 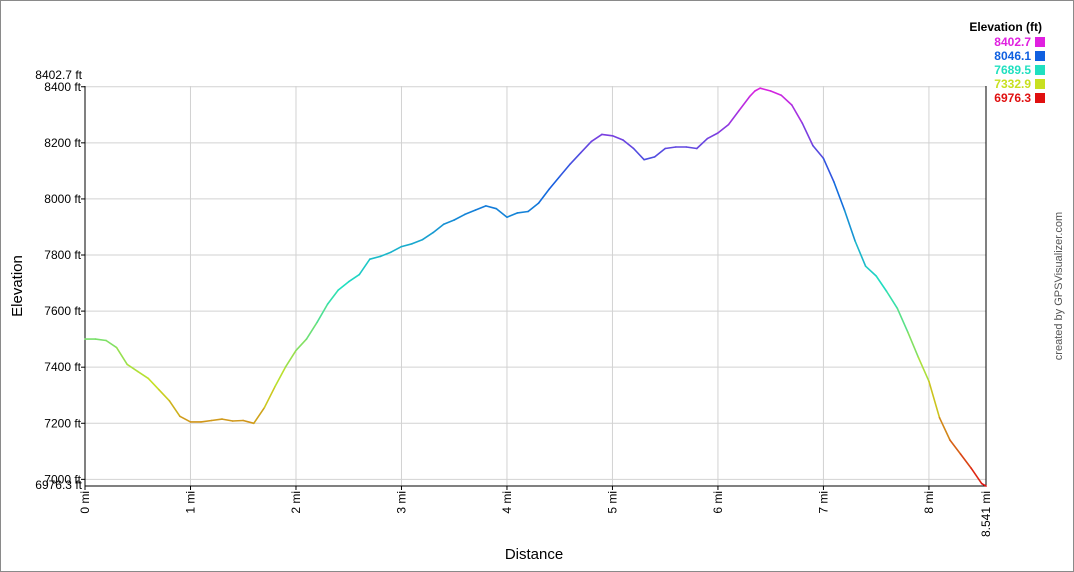 I want to click on x-tick-label: 8 mi, so click(x=929, y=502).